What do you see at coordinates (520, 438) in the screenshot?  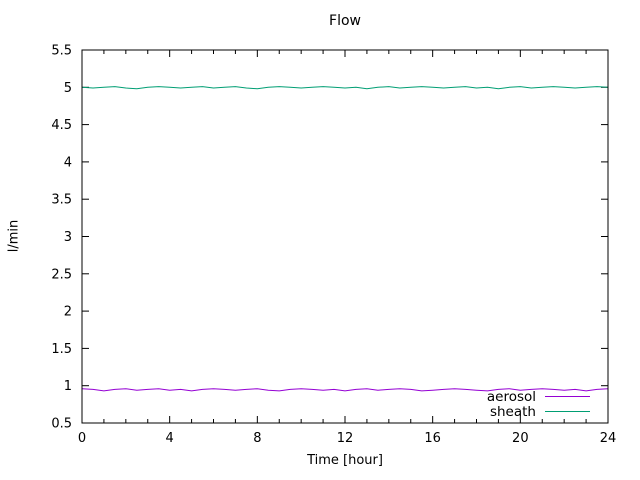 I see `x-tick-label: 20` at bounding box center [520, 438].